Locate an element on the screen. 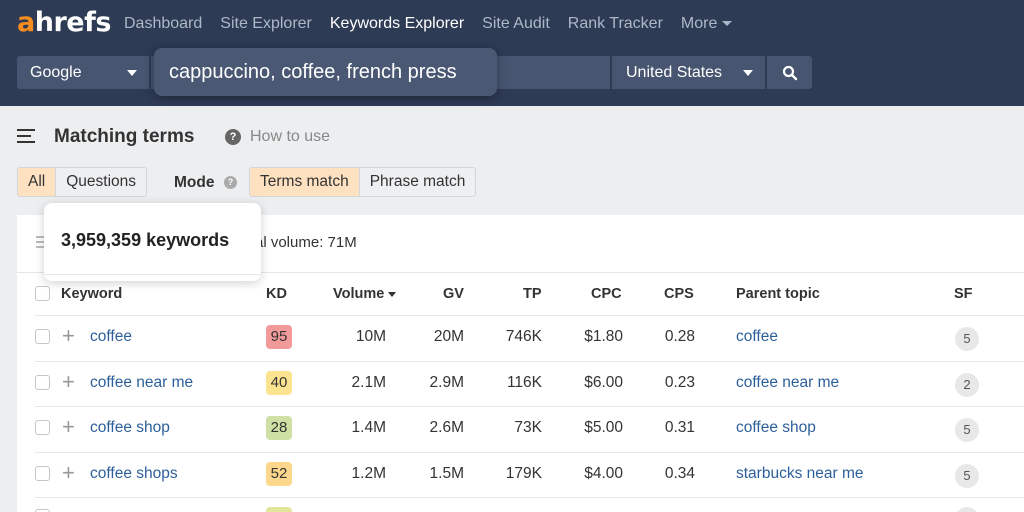 The height and width of the screenshot is (512, 1024). tp-value: 73K is located at coordinates (528, 427).